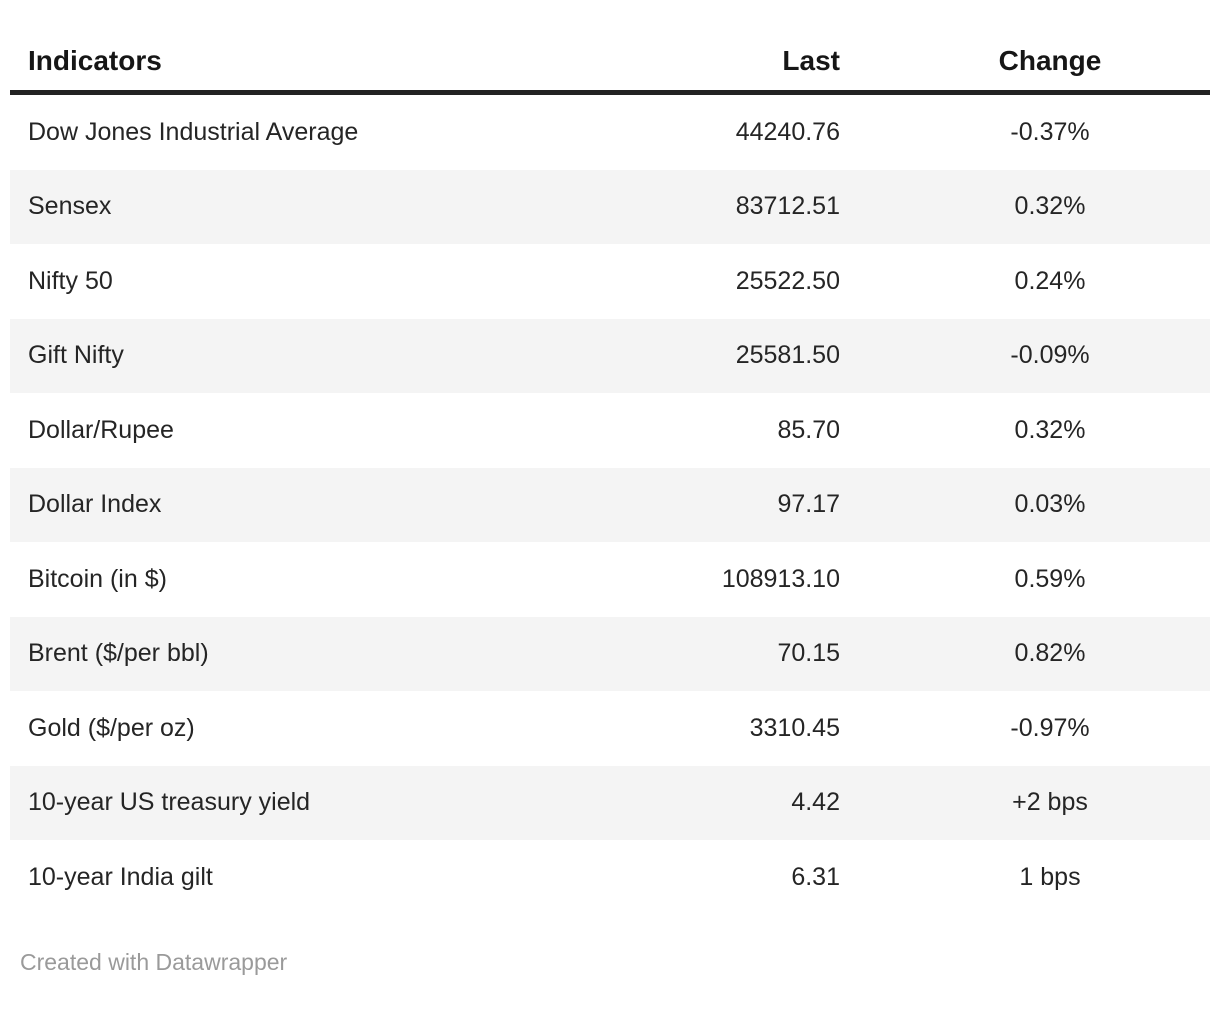 Image resolution: width=1220 pixels, height=1021 pixels. Describe the element at coordinates (815, 876) in the screenshot. I see `cell-last: 6.31` at that location.